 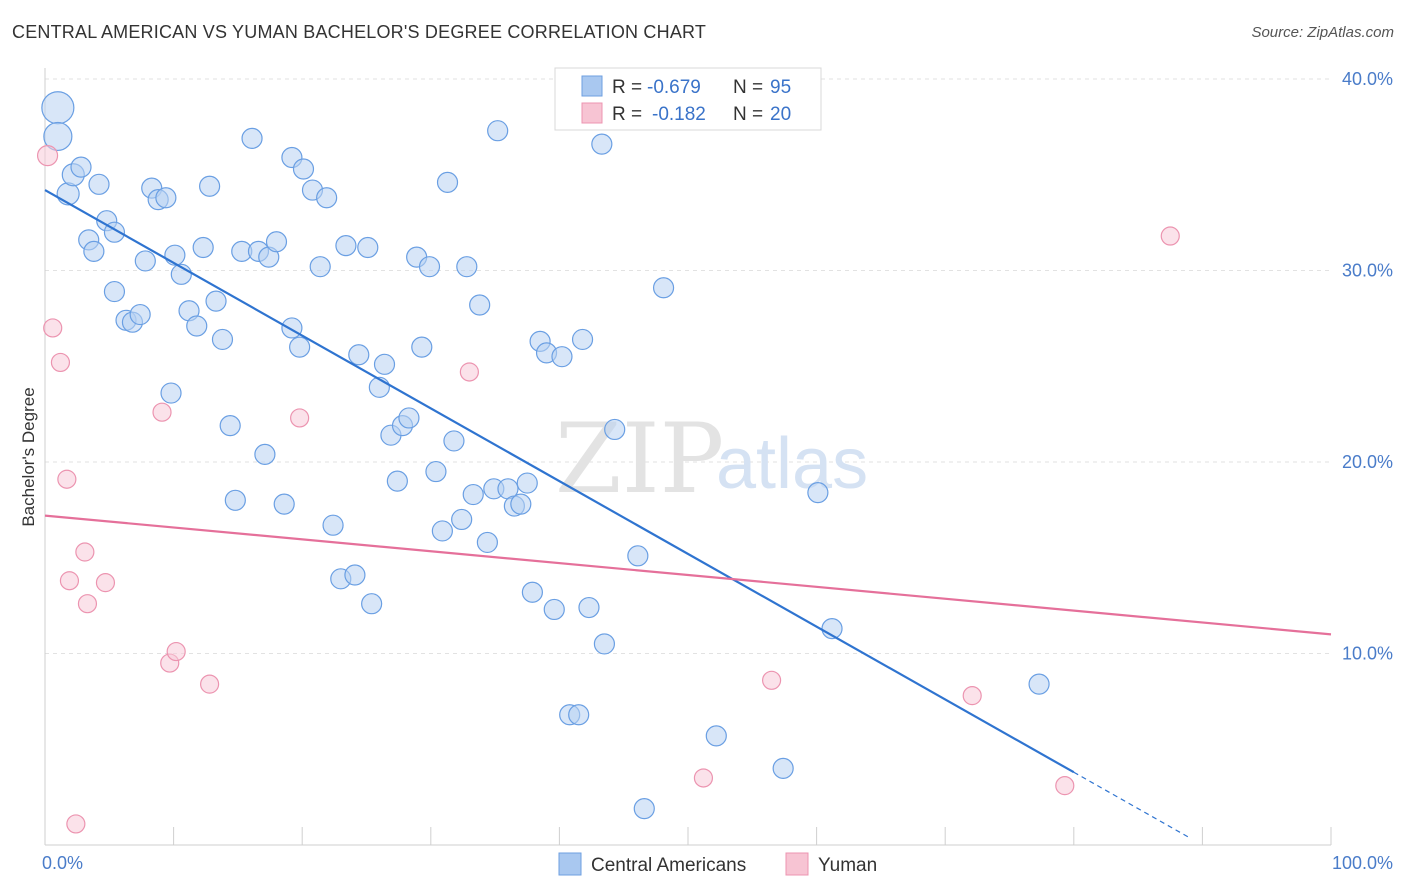 What do you see at coordinates (688, 575) in the screenshot?
I see `trend-line-yuman` at bounding box center [688, 575].